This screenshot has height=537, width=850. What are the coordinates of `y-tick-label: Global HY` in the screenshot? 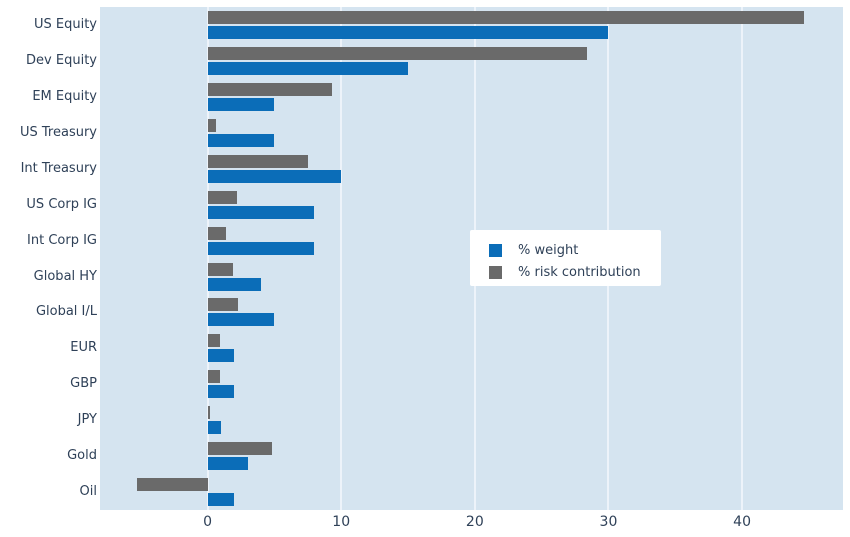 It's located at (65, 276).